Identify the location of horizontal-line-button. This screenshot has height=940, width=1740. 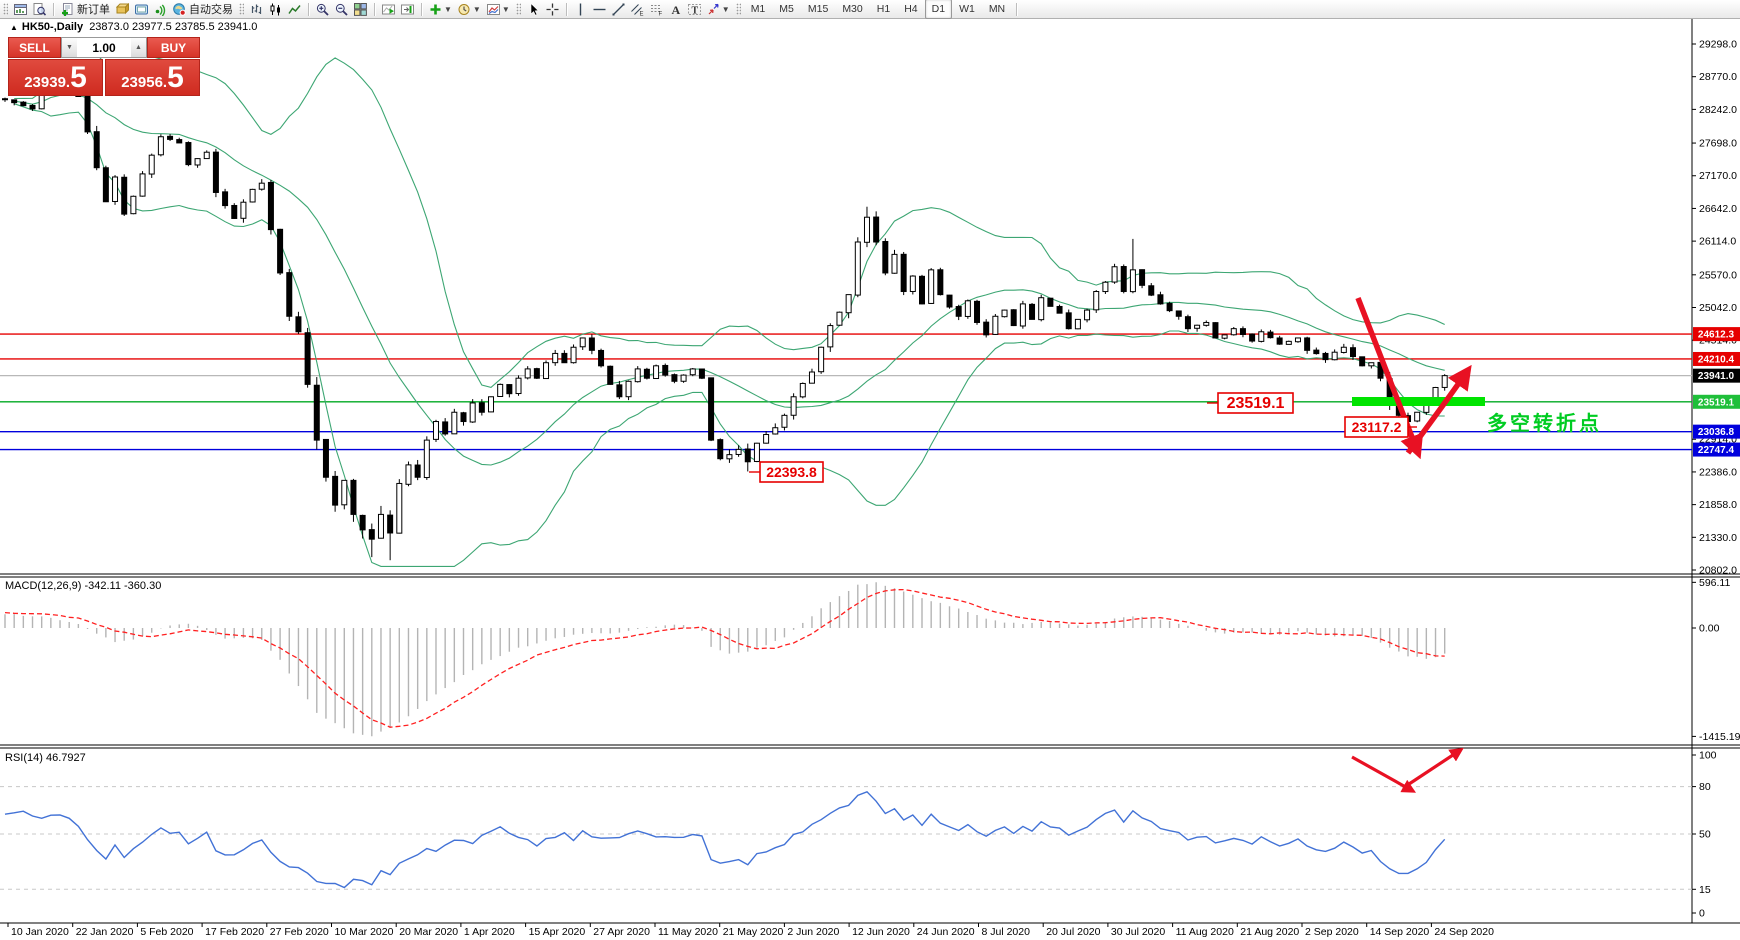
(599, 9).